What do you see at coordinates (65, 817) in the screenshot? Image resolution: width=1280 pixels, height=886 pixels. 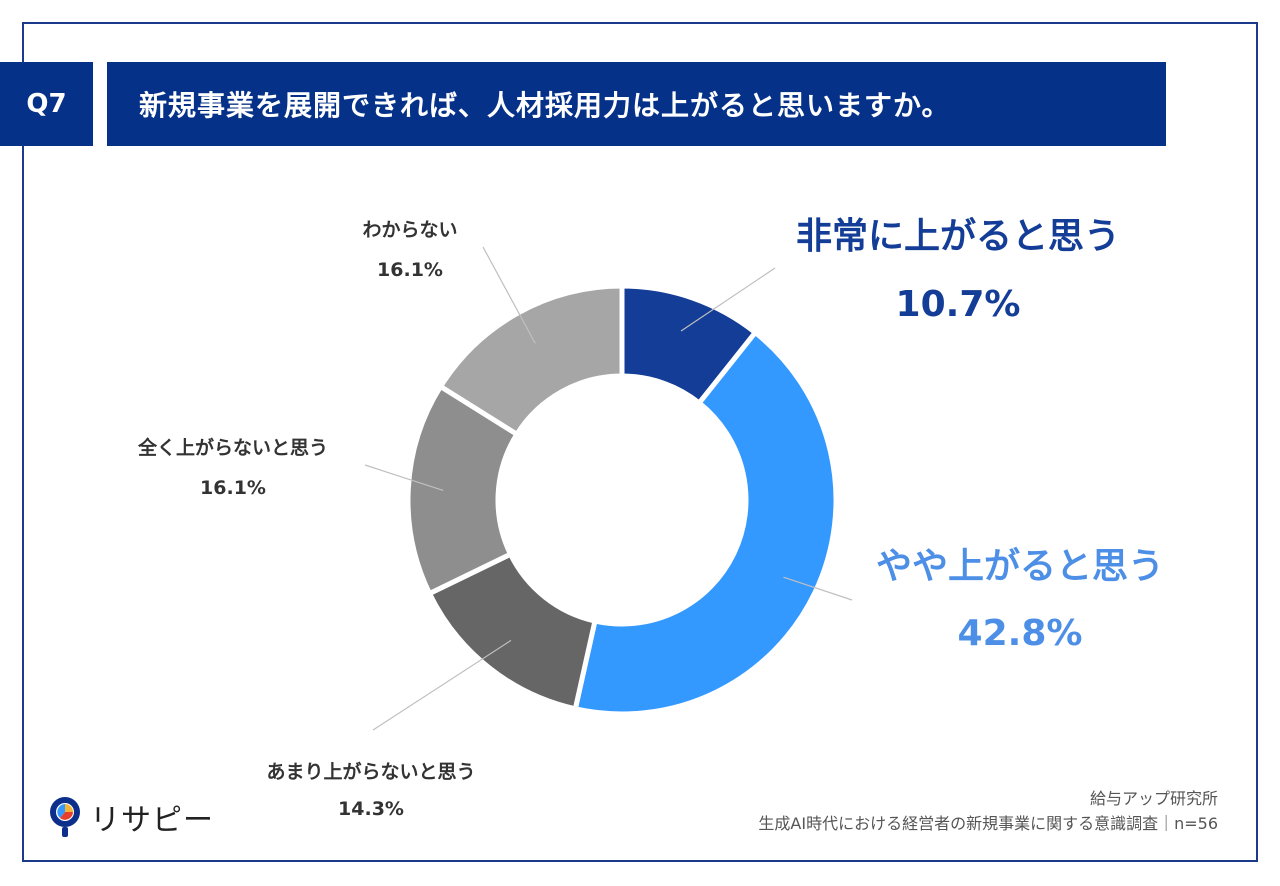 I see `lightbulb-pie-icon` at bounding box center [65, 817].